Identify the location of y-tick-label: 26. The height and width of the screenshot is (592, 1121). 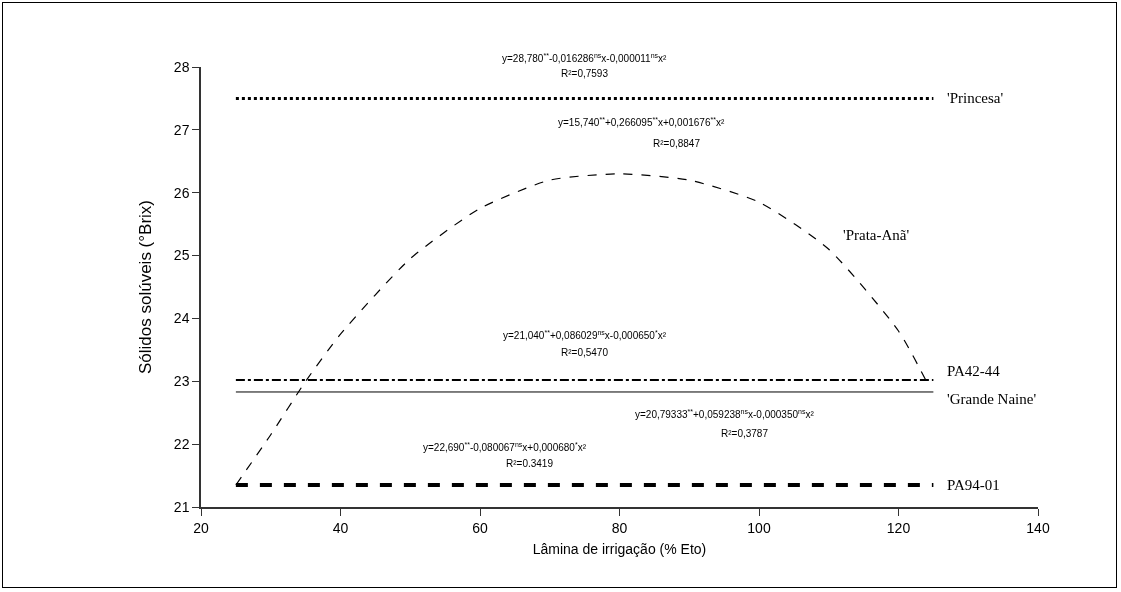
(181, 192).